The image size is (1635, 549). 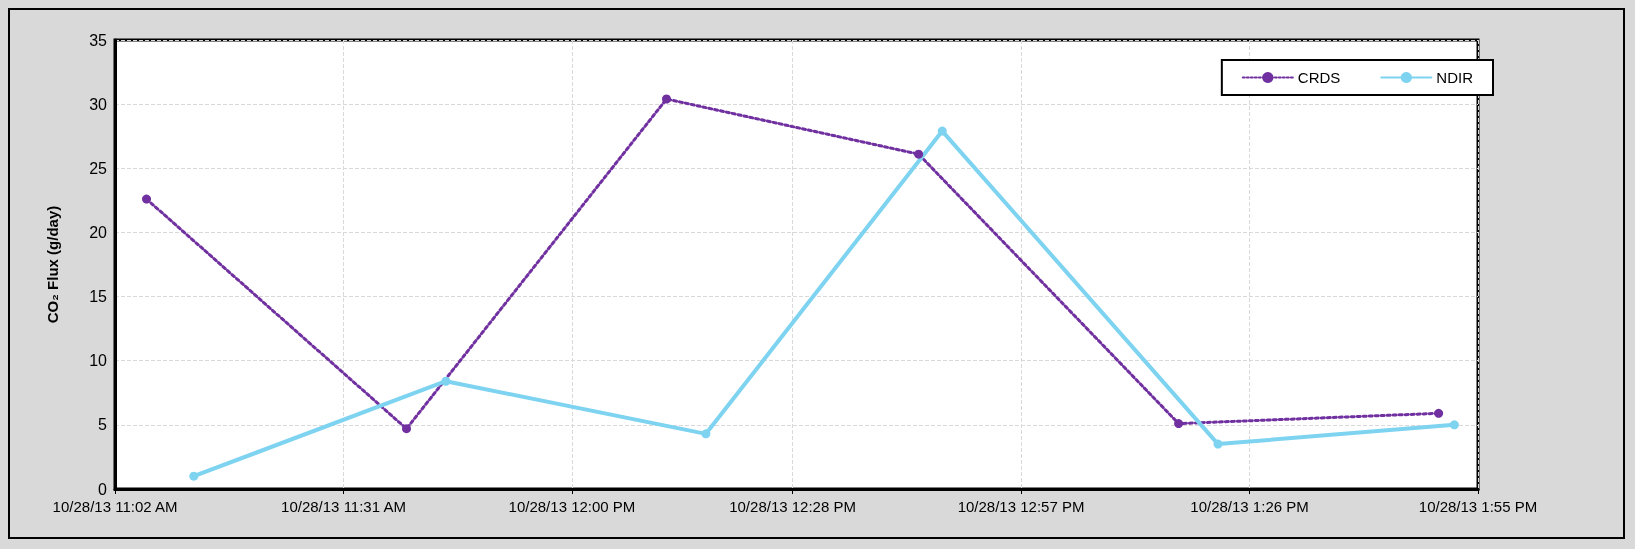 I want to click on y-tick-label: 30, so click(x=98, y=104).